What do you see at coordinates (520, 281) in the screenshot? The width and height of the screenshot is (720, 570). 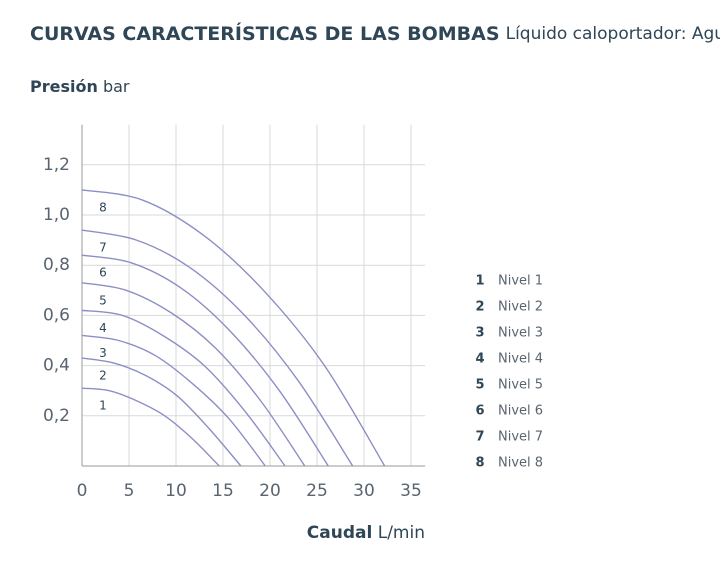 I see `legend-name: Nivel 1` at bounding box center [520, 281].